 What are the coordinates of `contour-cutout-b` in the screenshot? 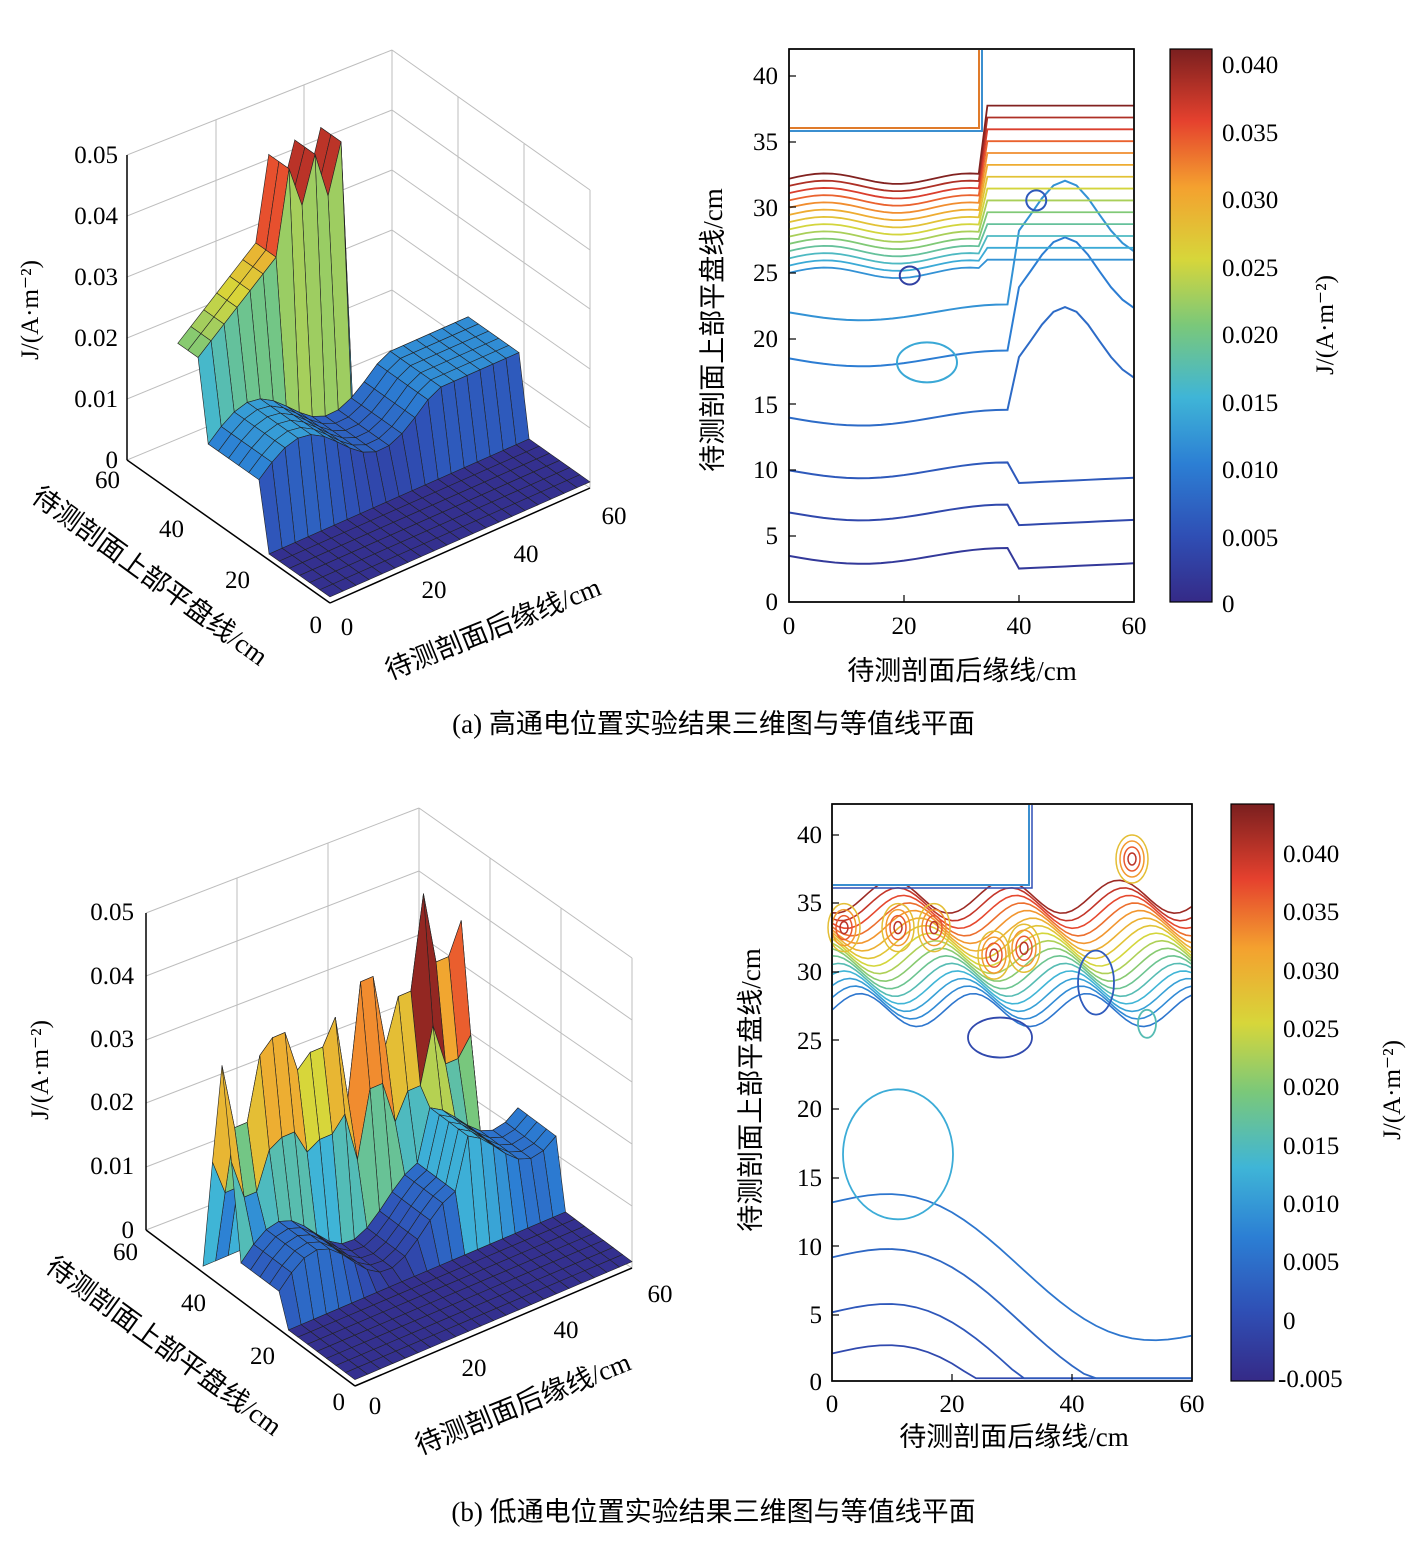 It's located at (931, 845).